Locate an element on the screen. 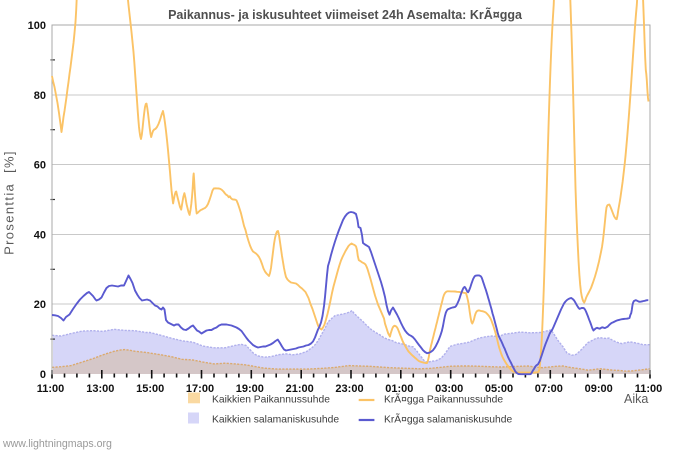 The width and height of the screenshot is (700, 450). svg-text: 100 is located at coordinates (37, 26).